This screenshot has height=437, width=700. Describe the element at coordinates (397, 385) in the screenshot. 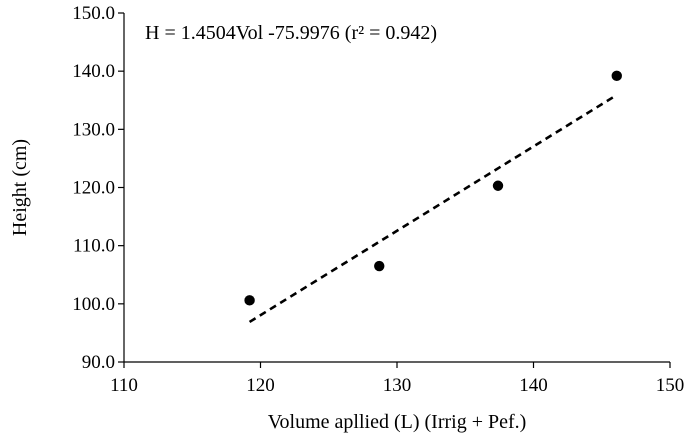

I see `x-tick-label: 130` at that location.